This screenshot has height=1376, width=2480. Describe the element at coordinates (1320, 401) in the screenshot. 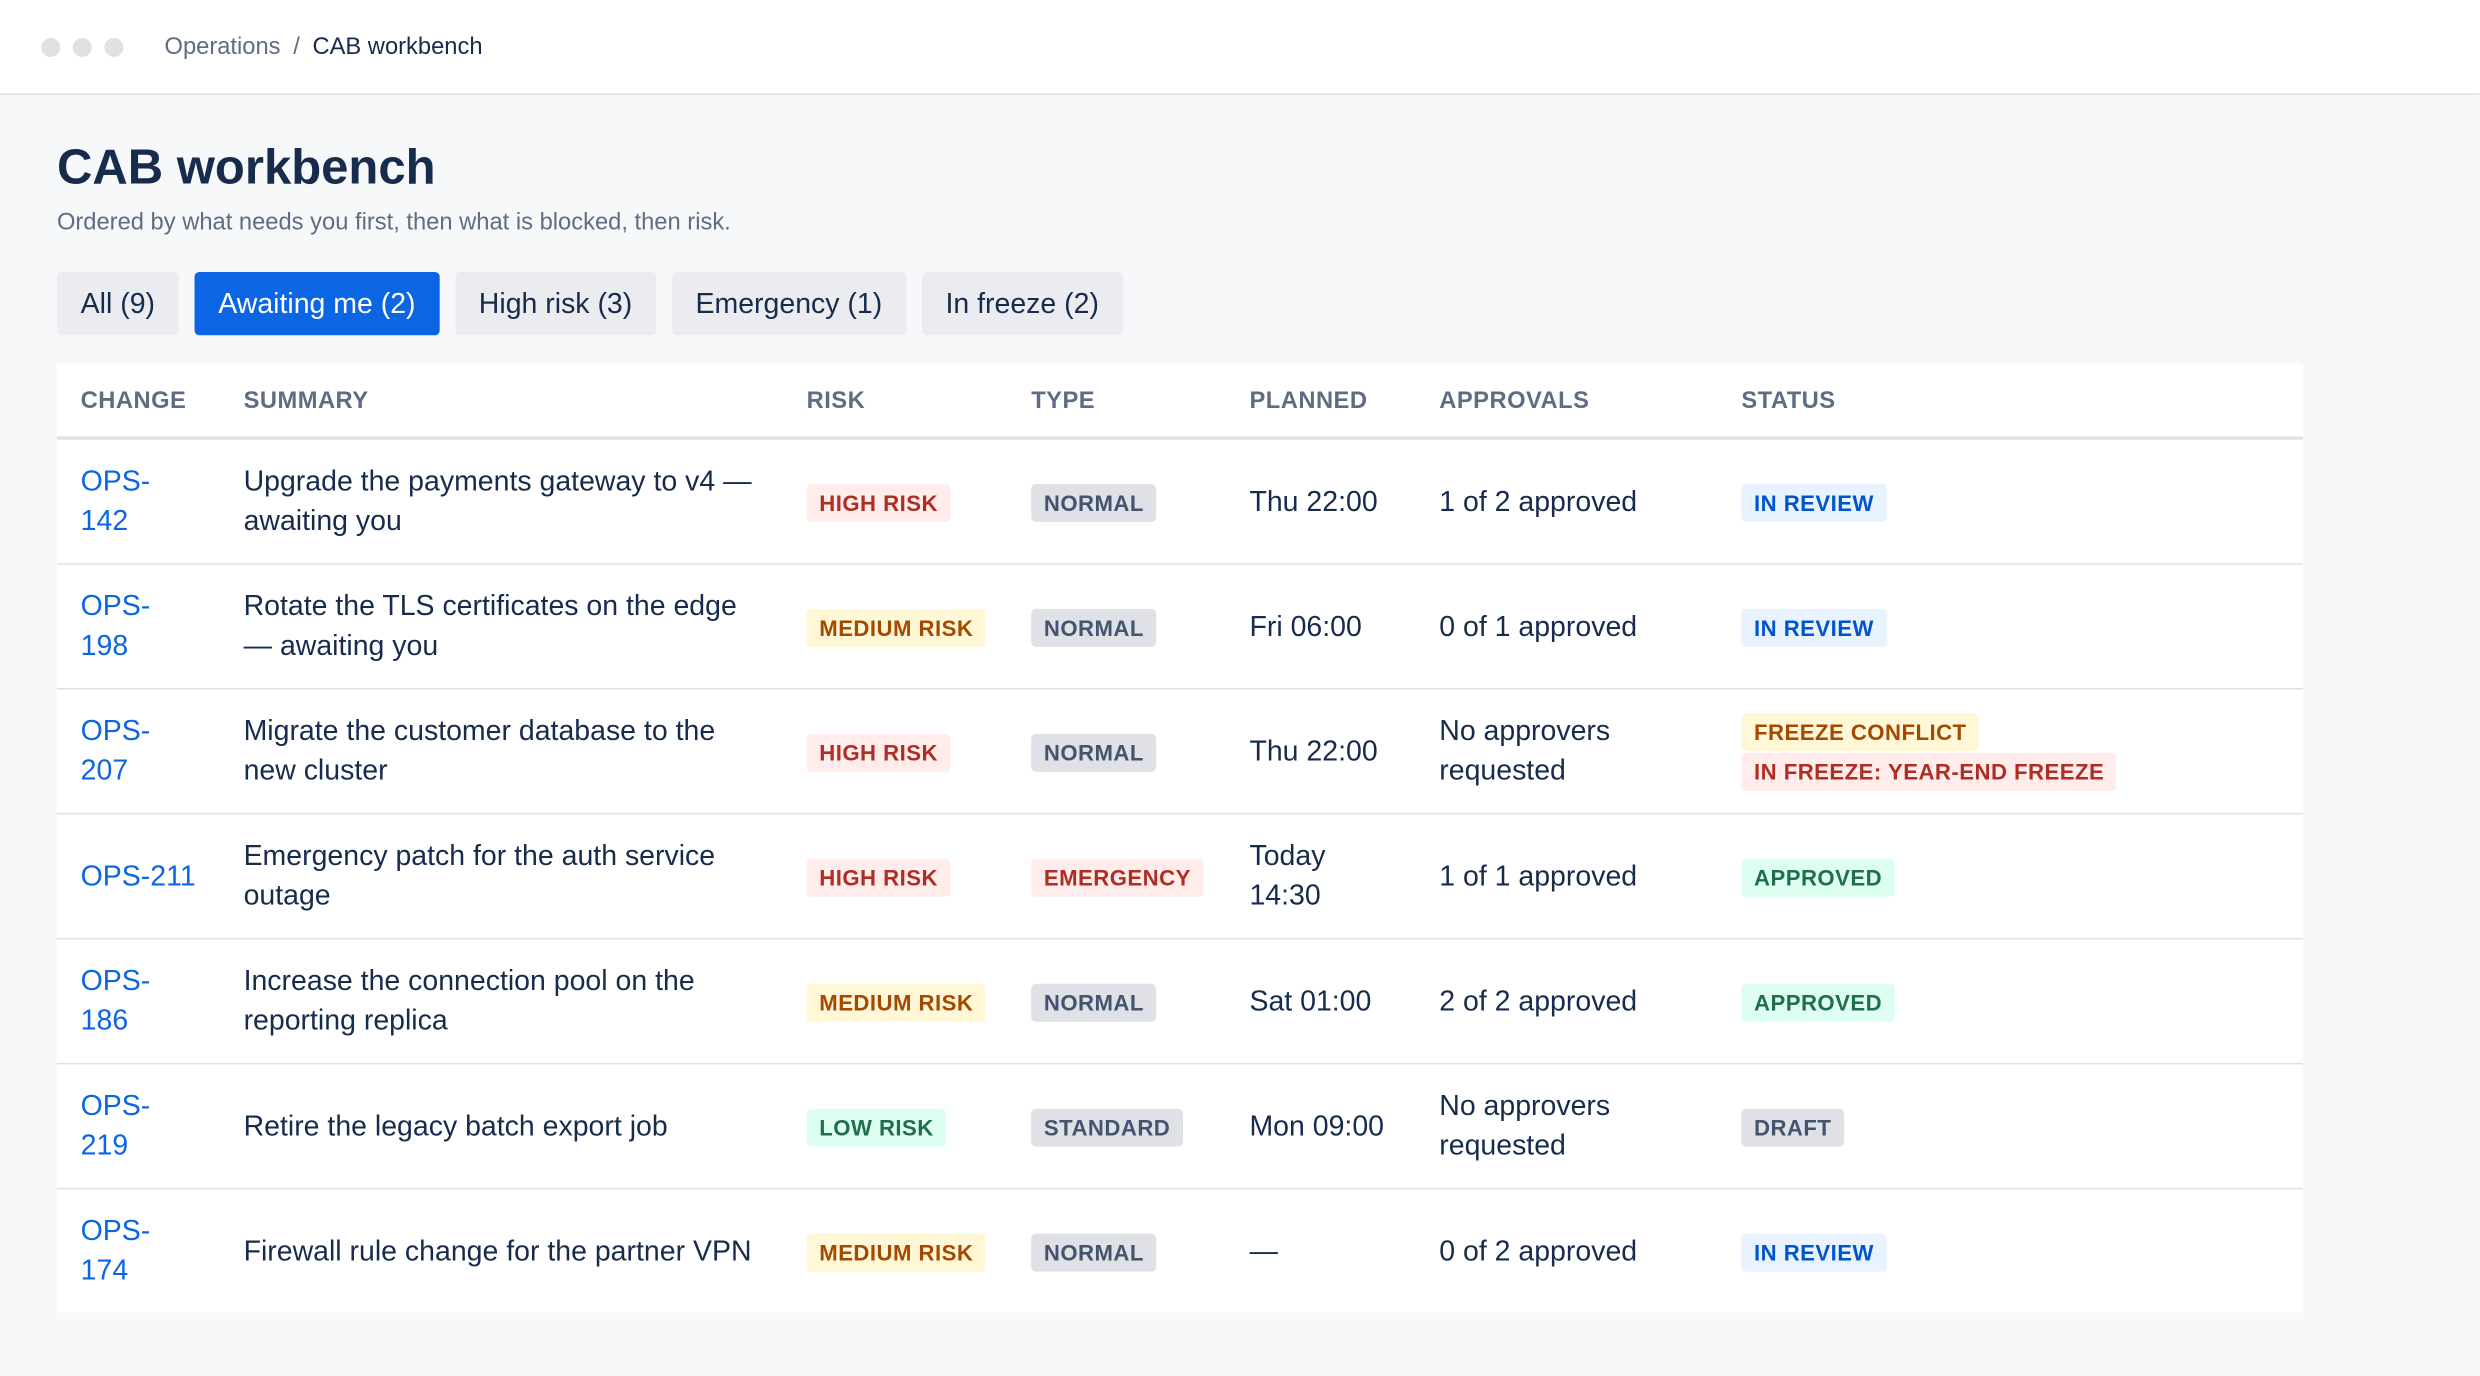

I see `column-header: PLANNED` at that location.